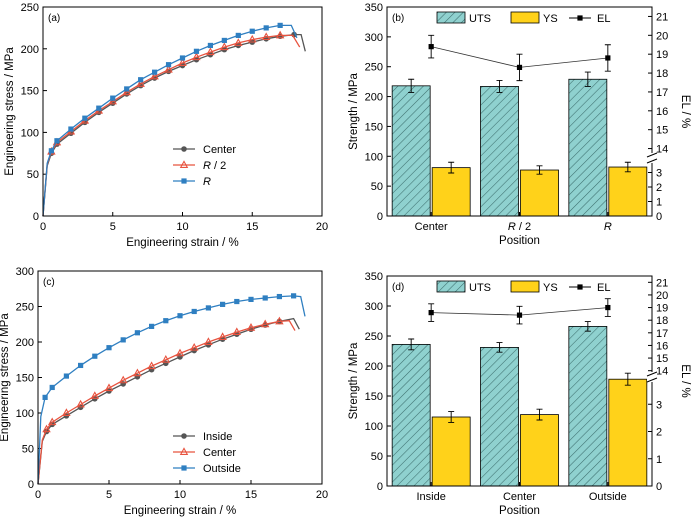  What do you see at coordinates (550, 19) in the screenshot?
I see `legend-label: YS` at bounding box center [550, 19].